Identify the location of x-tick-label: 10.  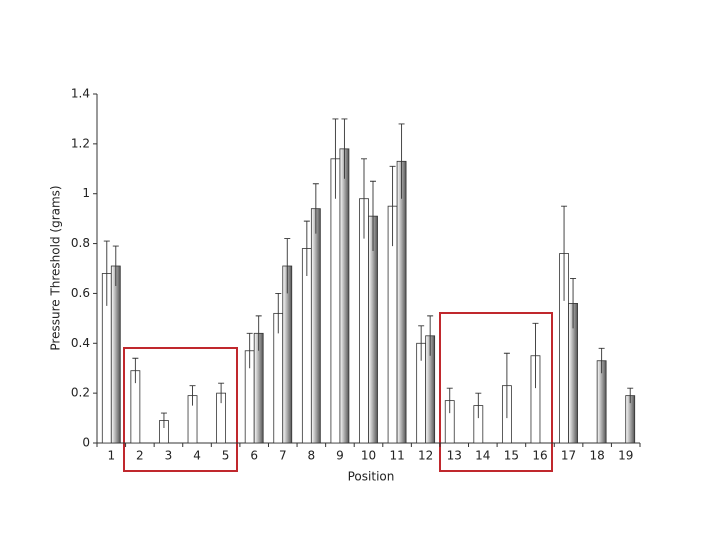
(368, 456).